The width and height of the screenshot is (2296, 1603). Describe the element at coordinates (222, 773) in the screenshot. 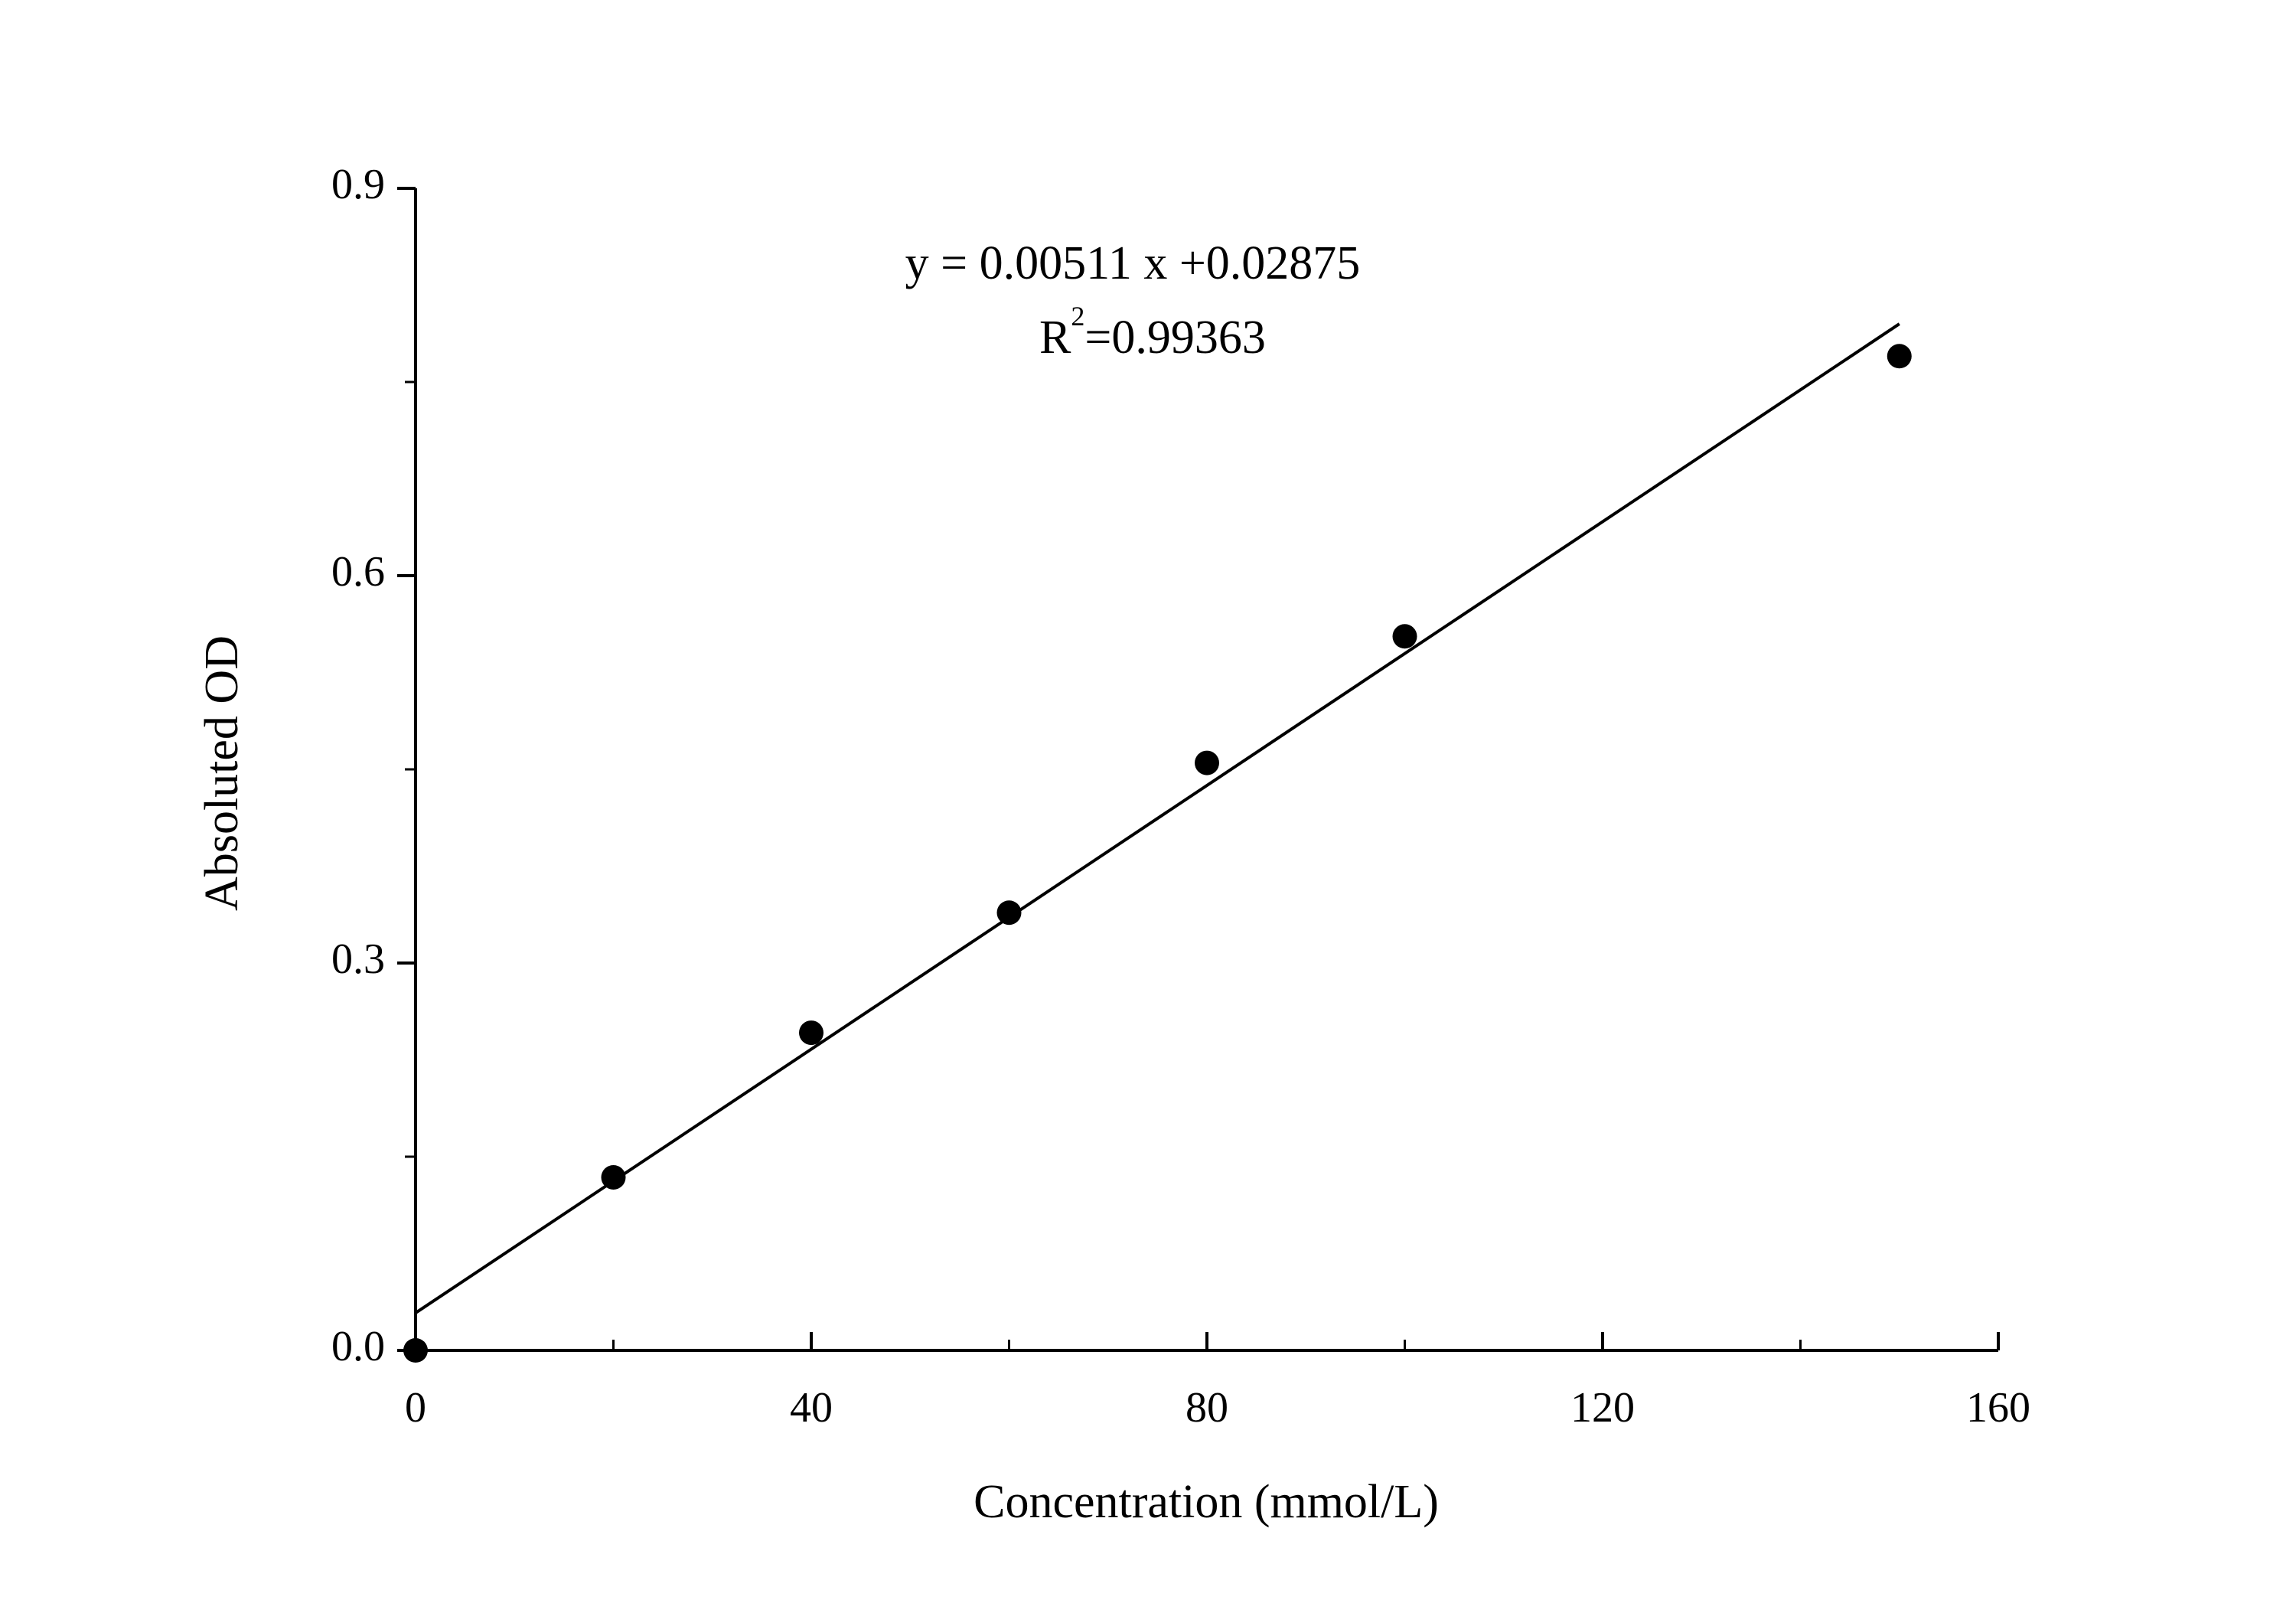

I see `y-axis-title: Absoluted OD` at that location.